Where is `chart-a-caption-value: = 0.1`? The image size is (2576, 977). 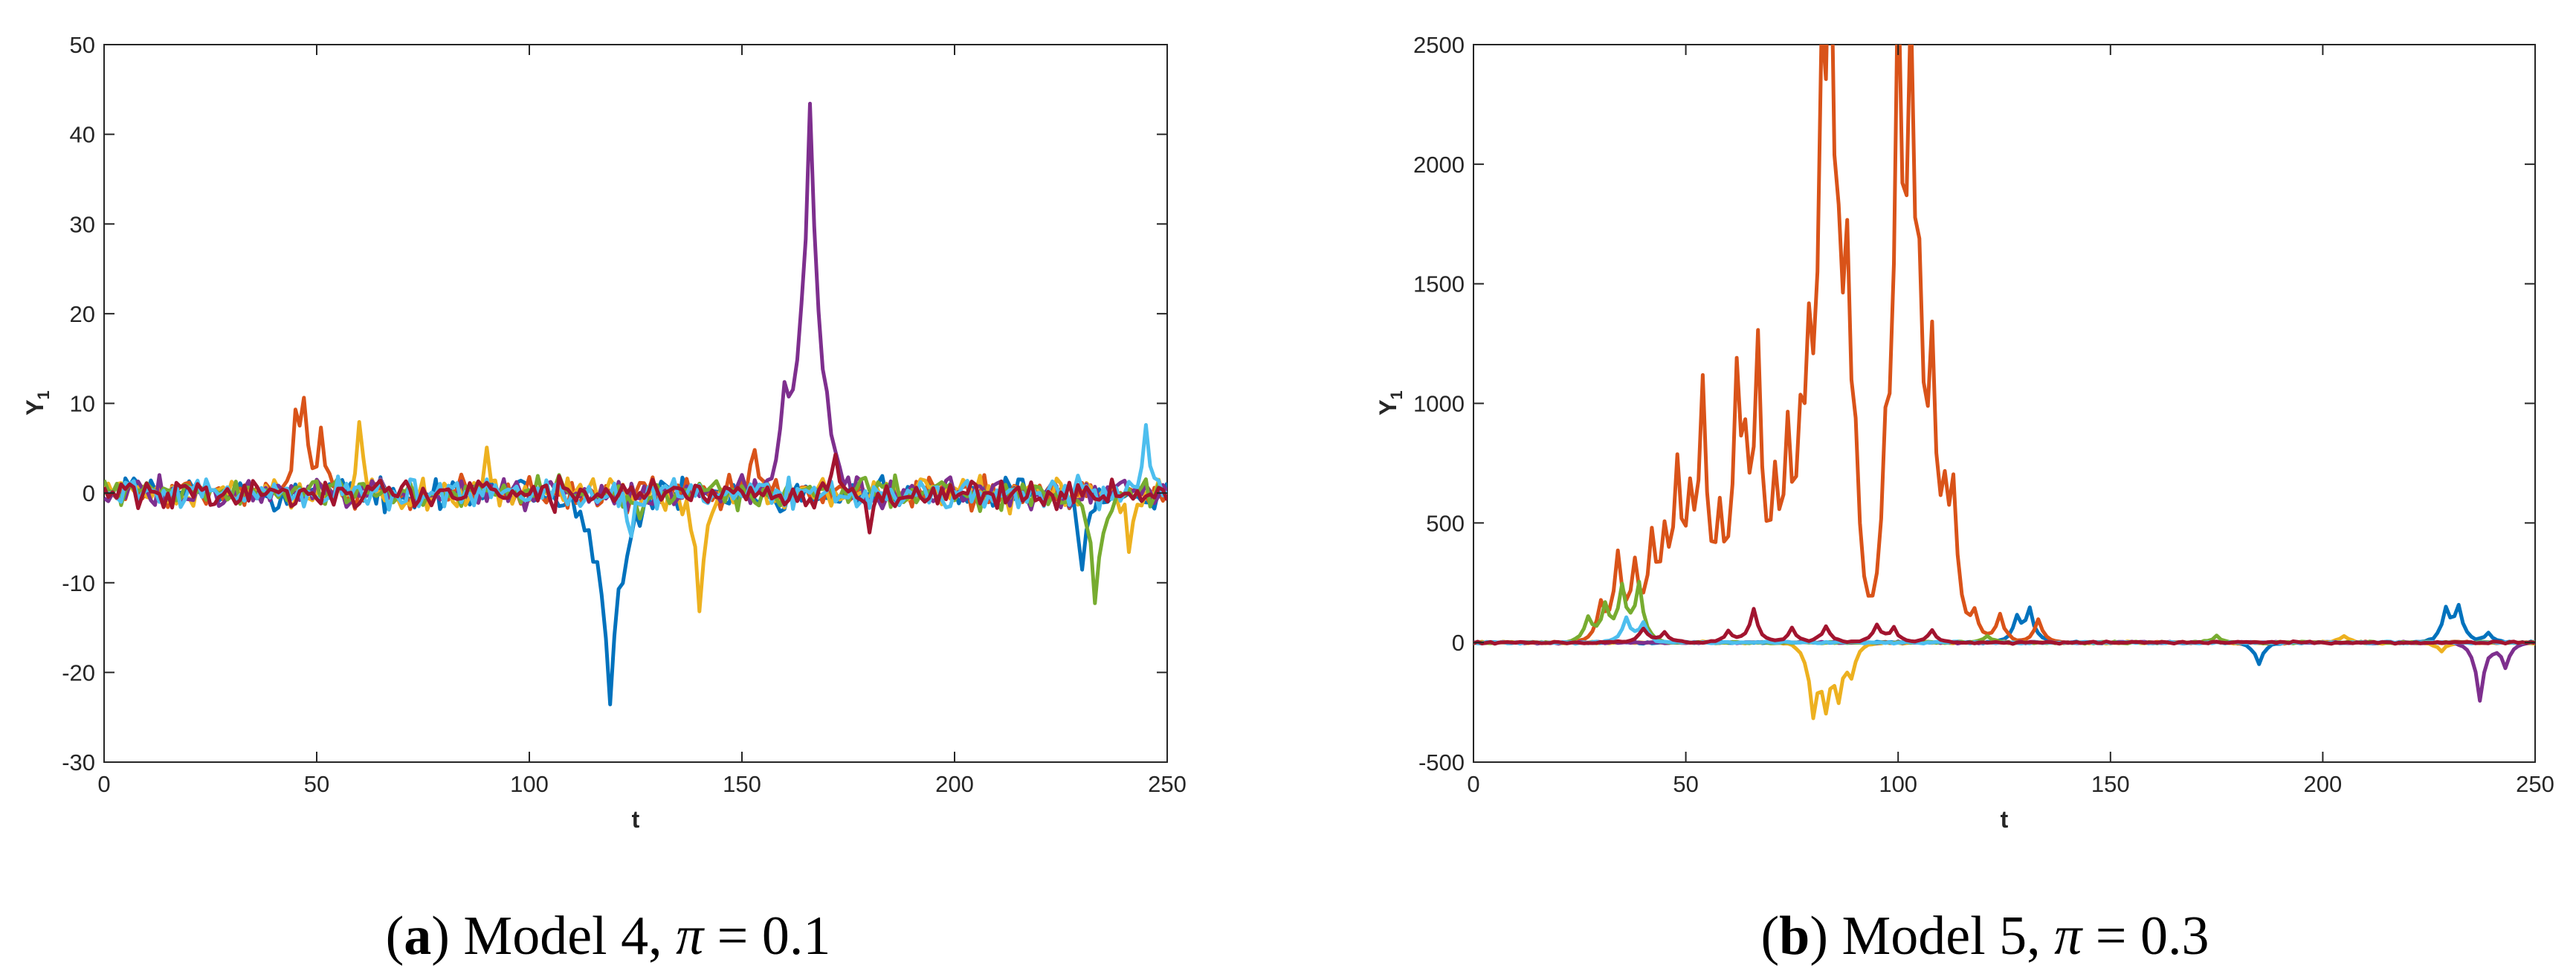
chart-a-caption-value: = 0.1 is located at coordinates (766, 936).